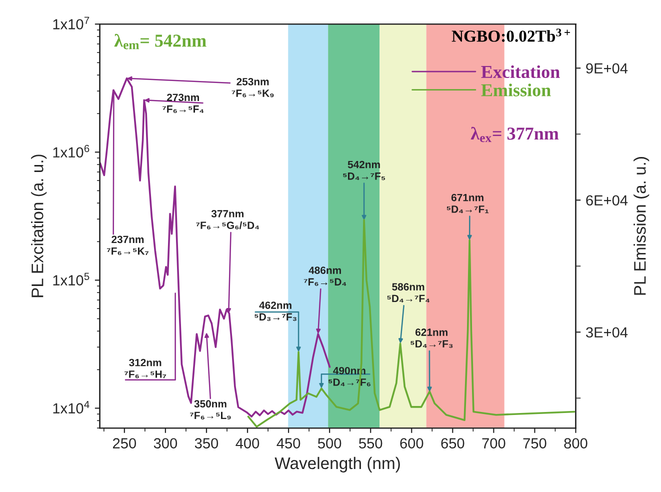 The width and height of the screenshot is (661, 492). Describe the element at coordinates (160, 42) in the screenshot. I see `annotation: λ$_{em}$= 542nm` at that location.